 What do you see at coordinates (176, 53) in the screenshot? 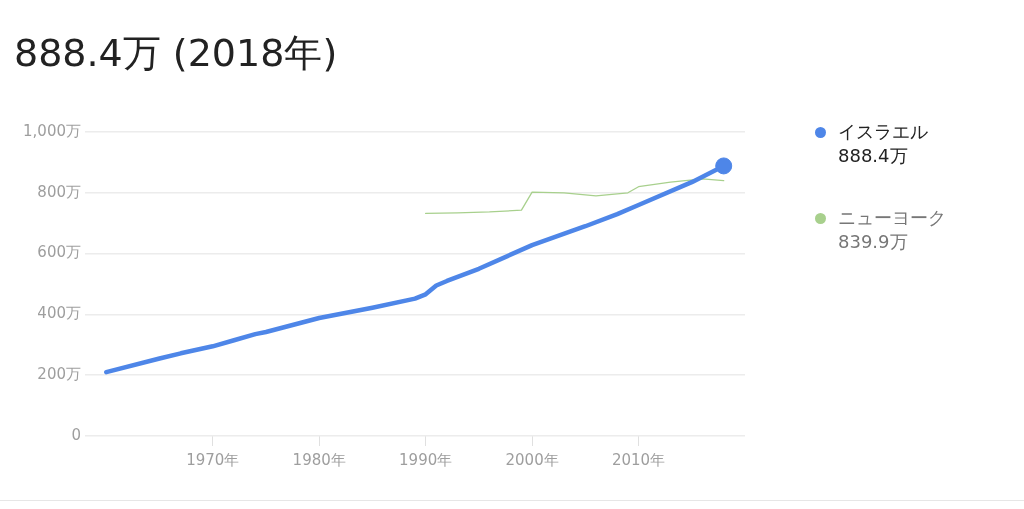
I see `chart-title: 888.4万 (2018年)` at bounding box center [176, 53].